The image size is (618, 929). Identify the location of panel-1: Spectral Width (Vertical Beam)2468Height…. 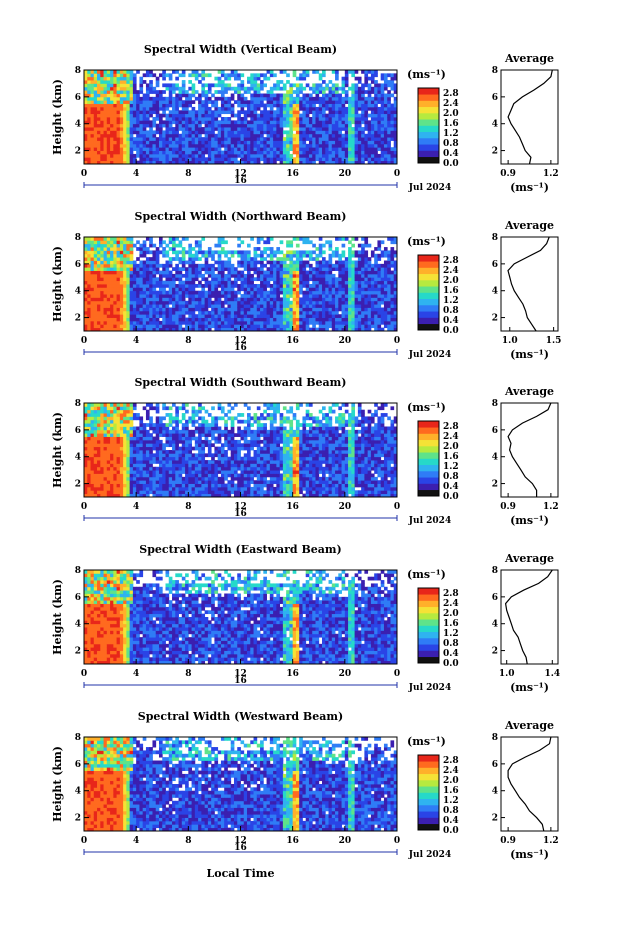
(305, 118).